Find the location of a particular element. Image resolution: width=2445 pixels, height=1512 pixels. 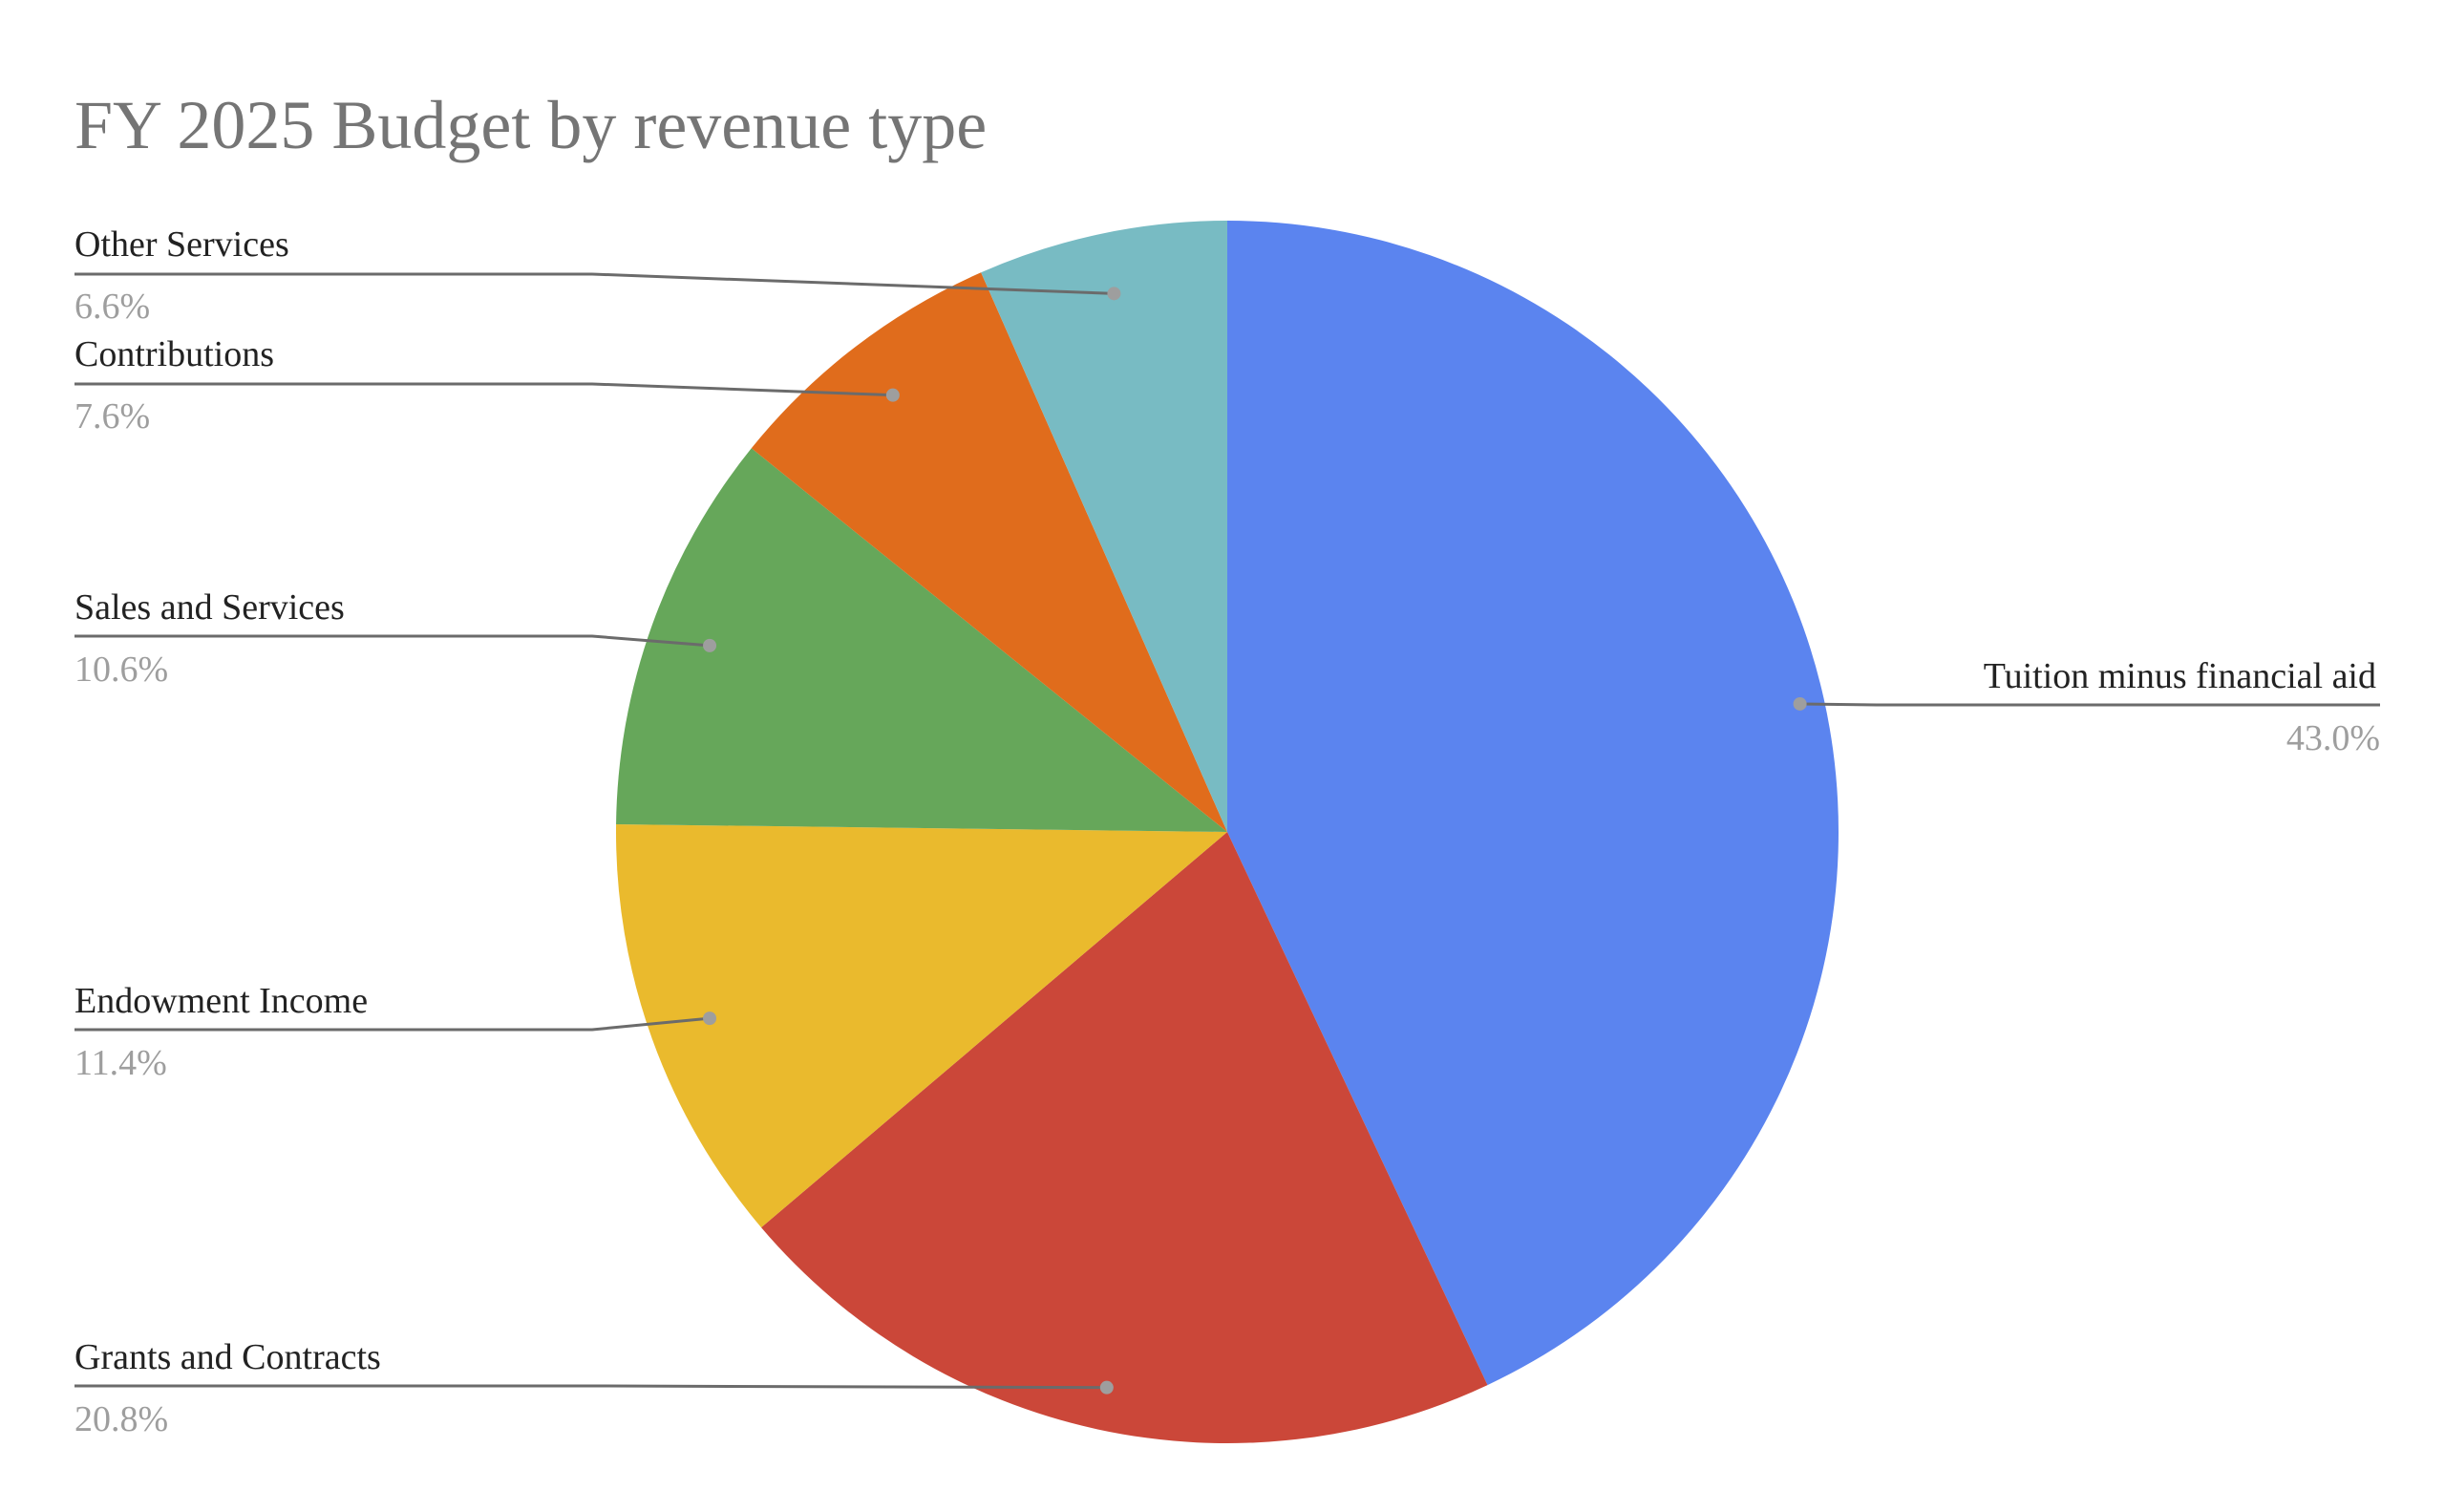

leader-dot-grants-and-contracts is located at coordinates (1107, 1387).